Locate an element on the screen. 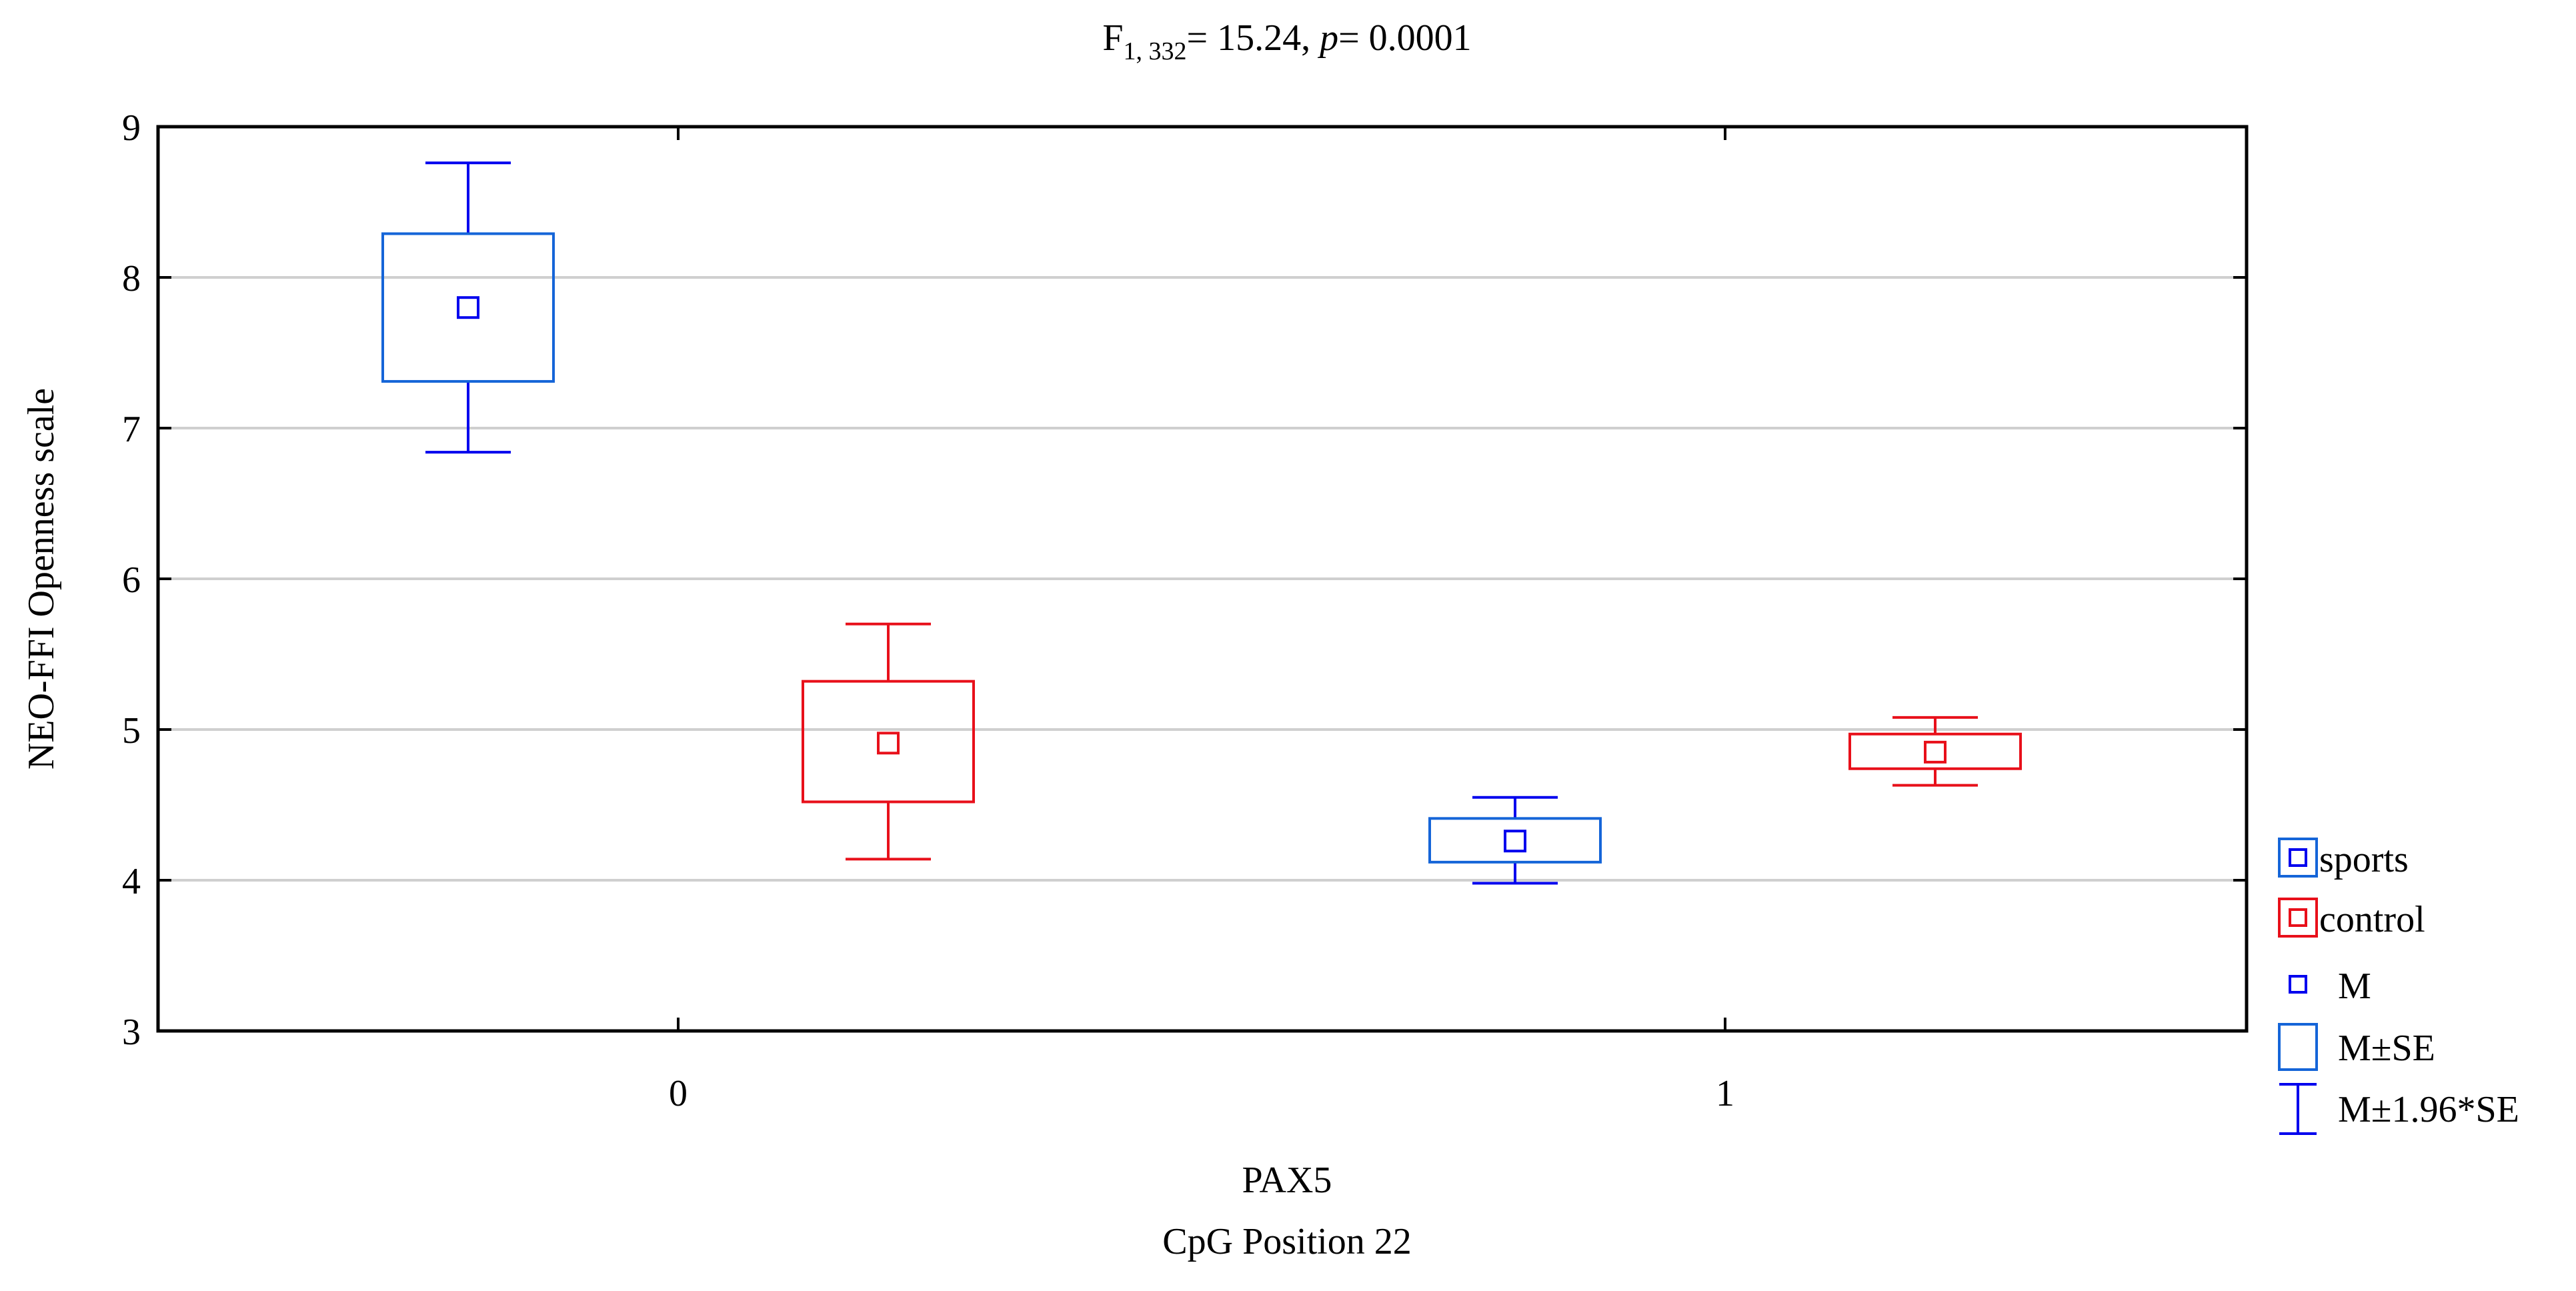 Image resolution: width=2576 pixels, height=1291 pixels. chart-title: F1, 332= 15.24, p= 0.0001 is located at coordinates (1286, 41).